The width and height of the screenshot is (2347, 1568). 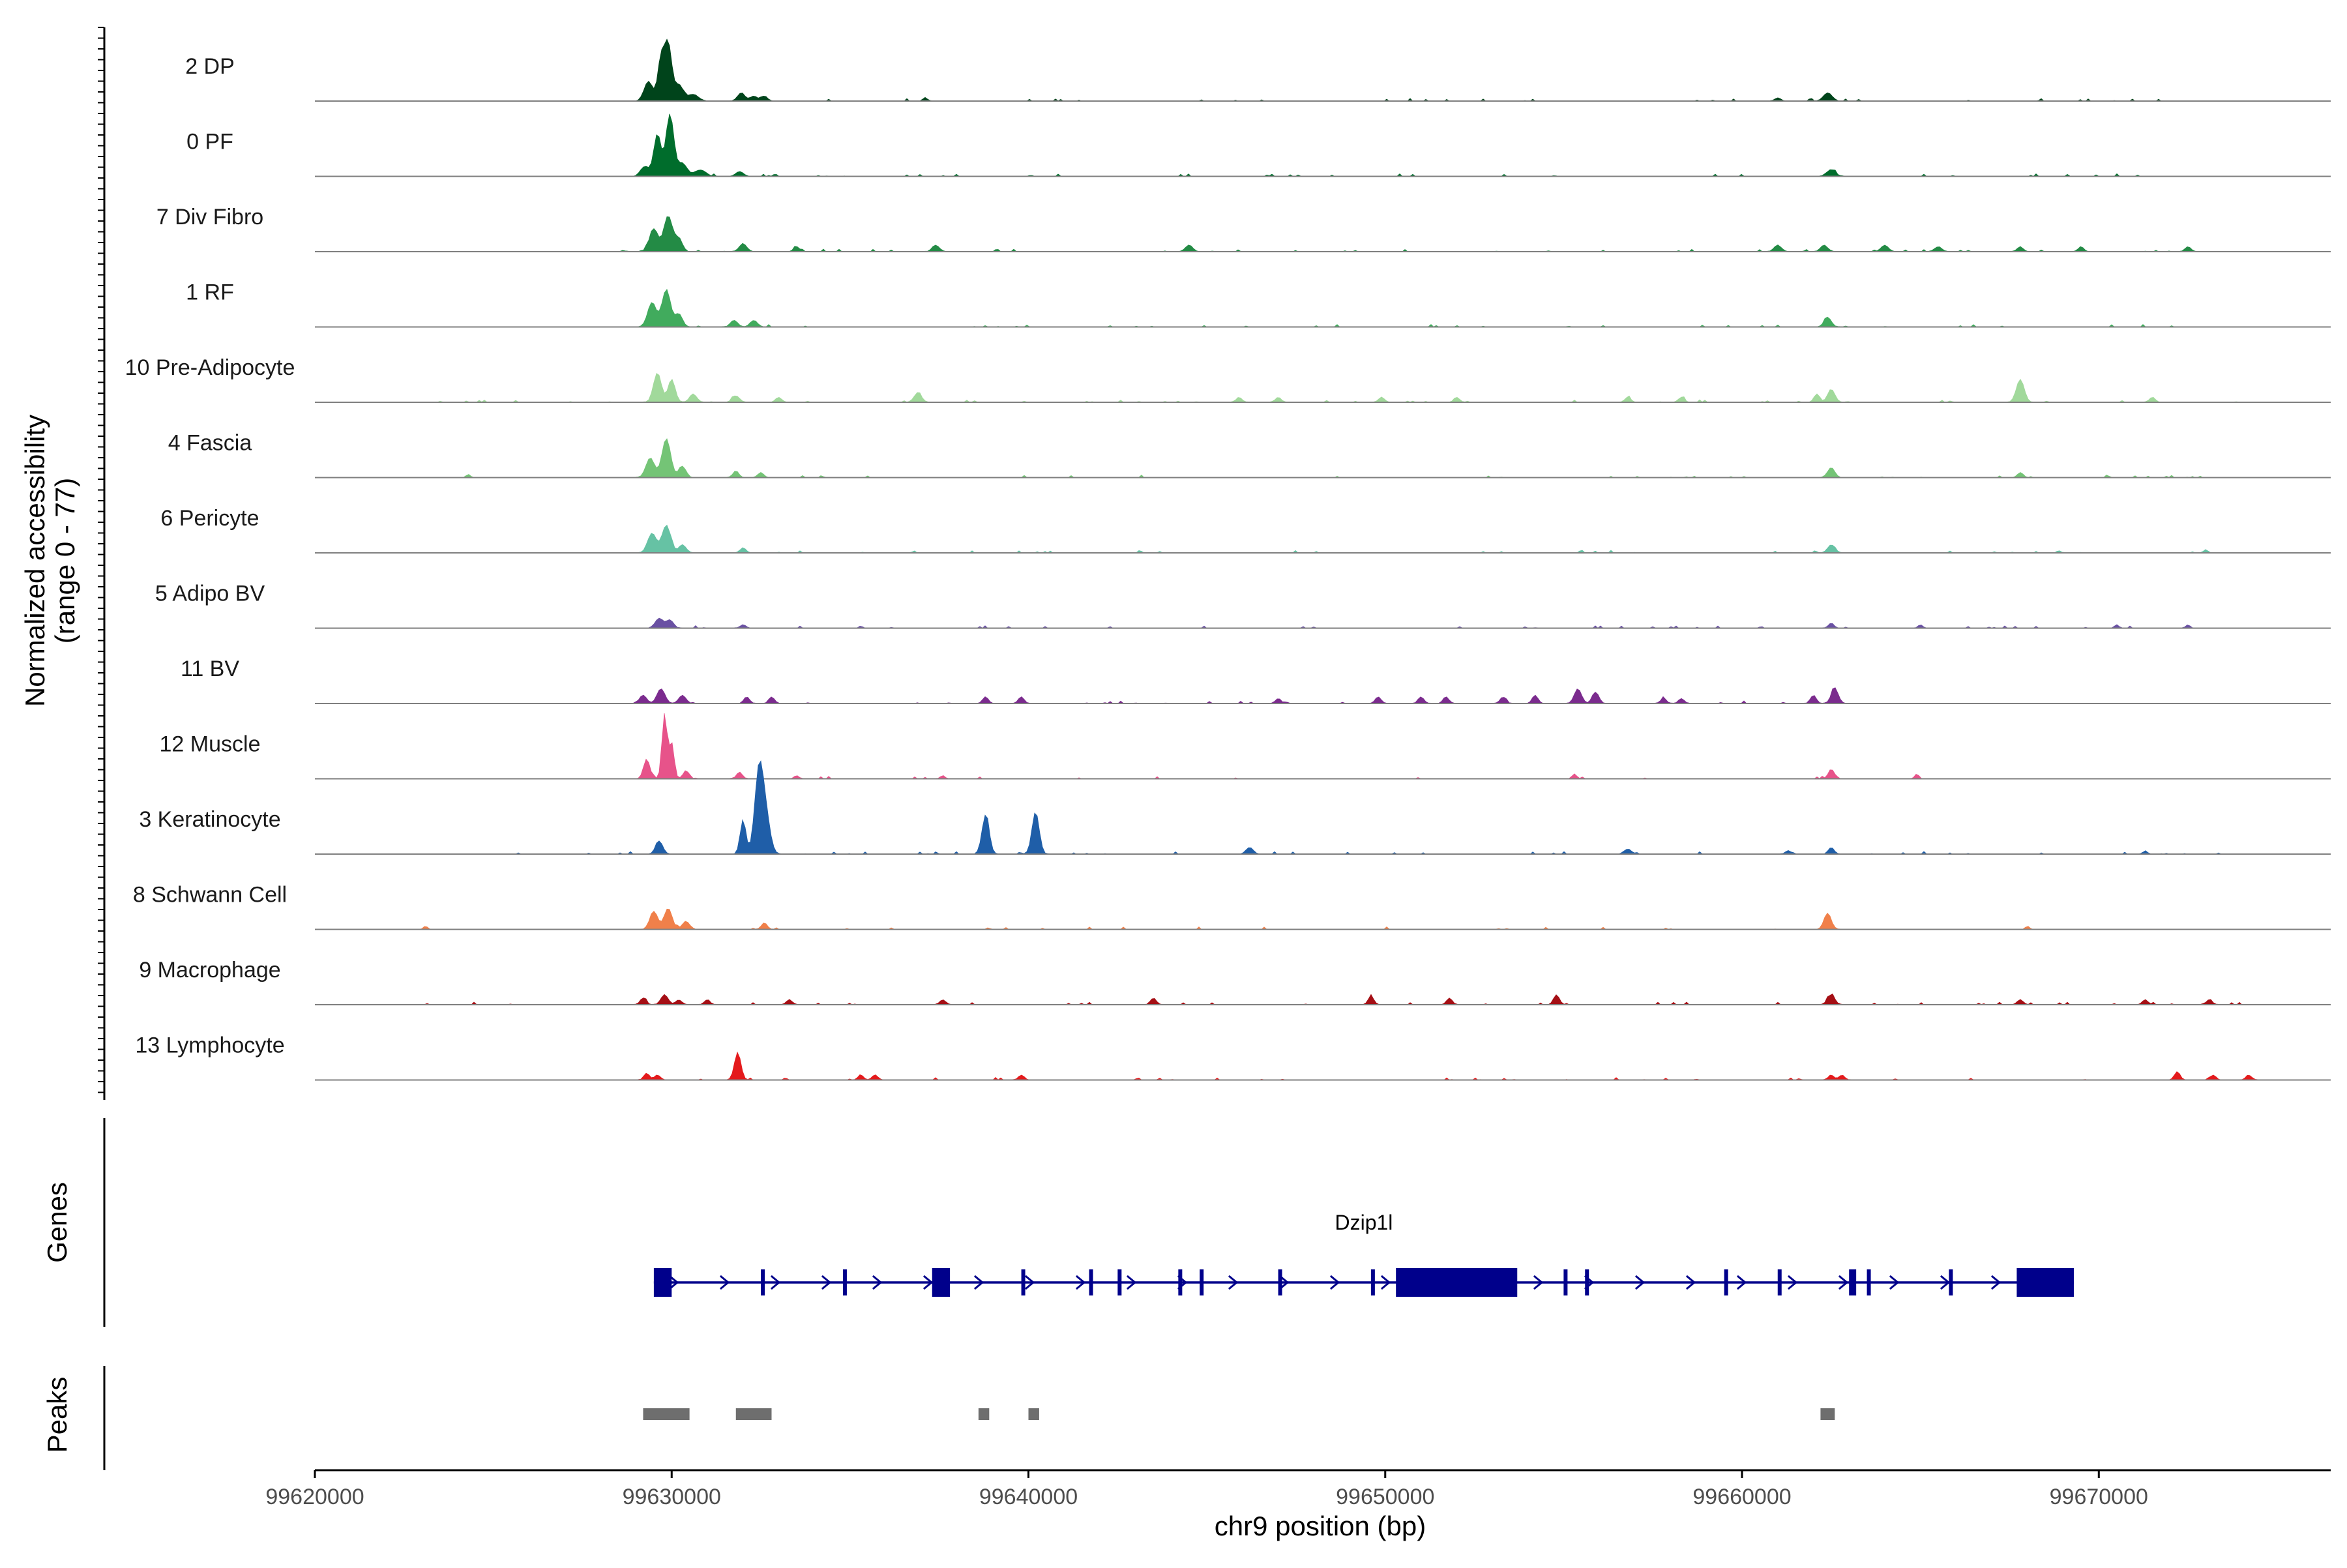 What do you see at coordinates (1385, 1497) in the screenshot?
I see `x-tick-label: 99650000` at bounding box center [1385, 1497].